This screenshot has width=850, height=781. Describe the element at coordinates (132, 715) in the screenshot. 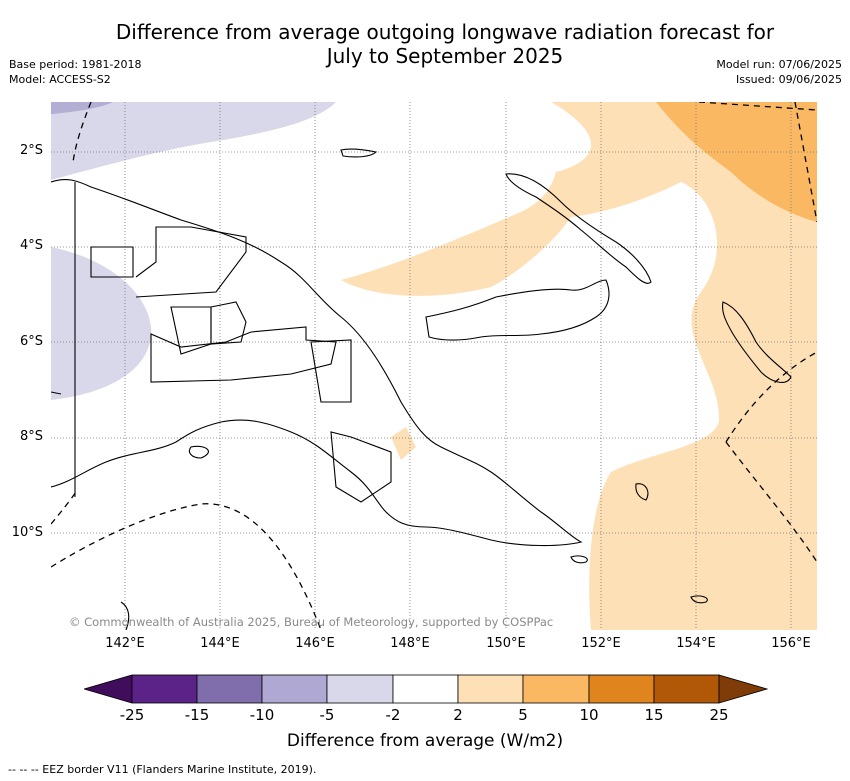

I see `colorbar-tick: -25` at that location.